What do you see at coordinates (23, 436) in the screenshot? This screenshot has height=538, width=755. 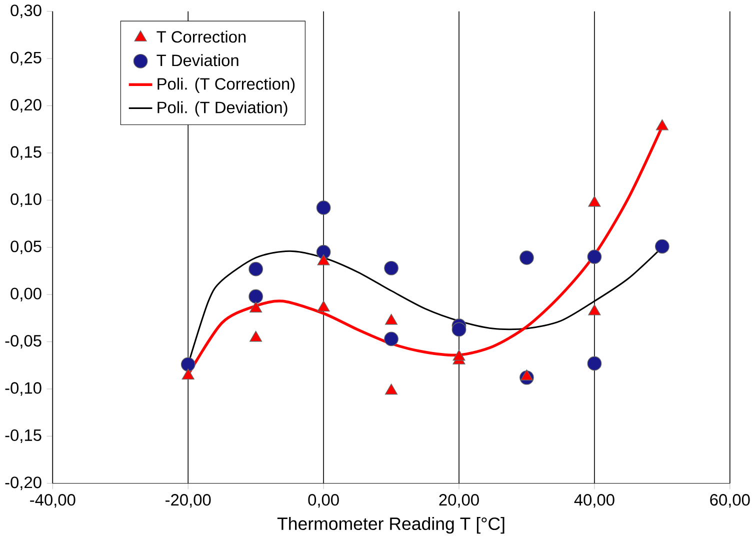 I see `y-tick-label: -0,15` at bounding box center [23, 436].